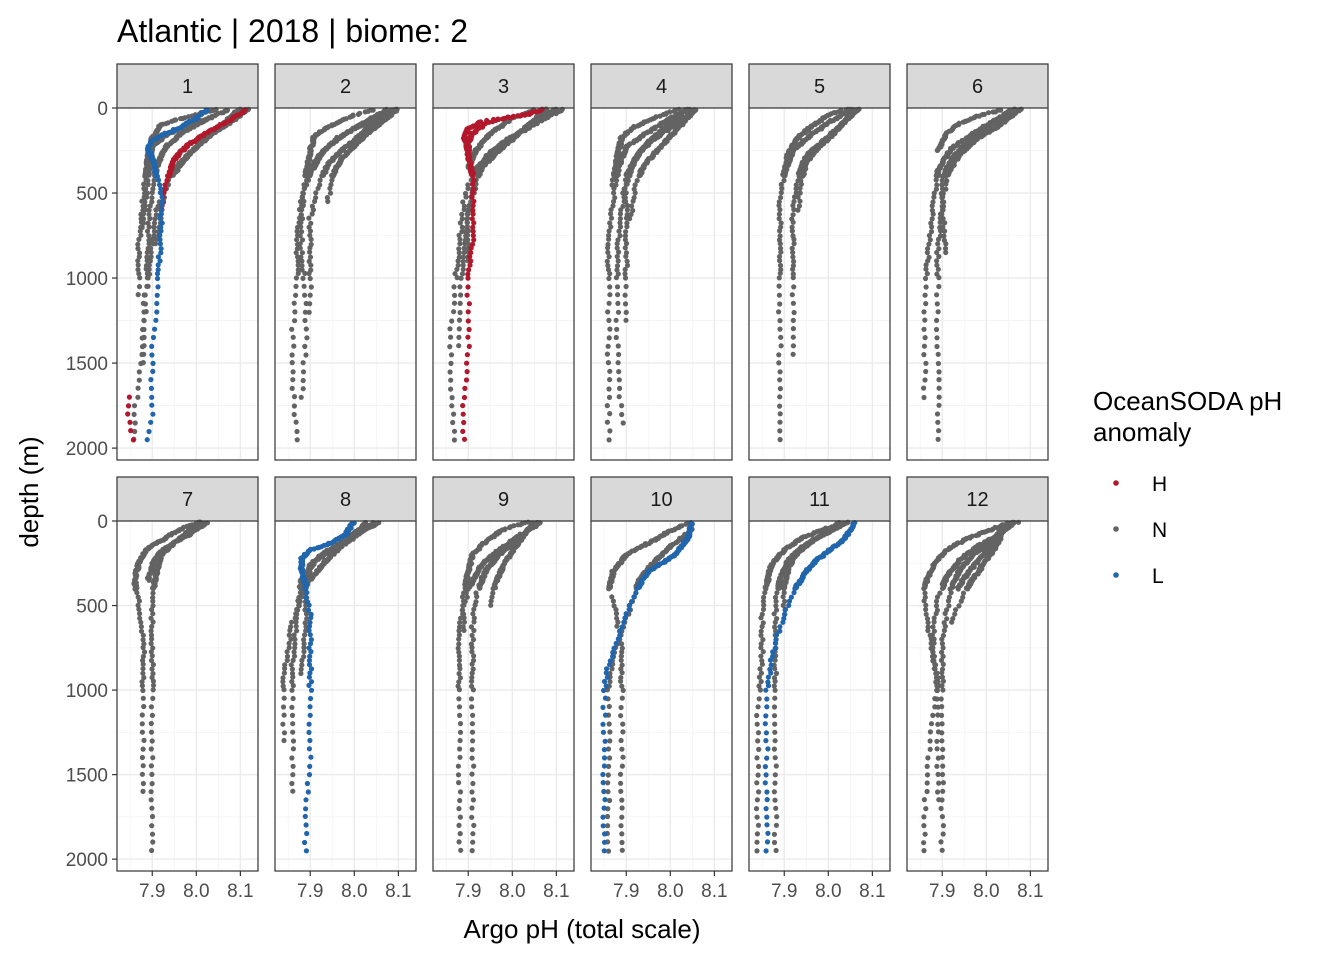 The height and width of the screenshot is (960, 1344). What do you see at coordinates (556, 891) in the screenshot?
I see `x-tick-label: 8.1` at bounding box center [556, 891].